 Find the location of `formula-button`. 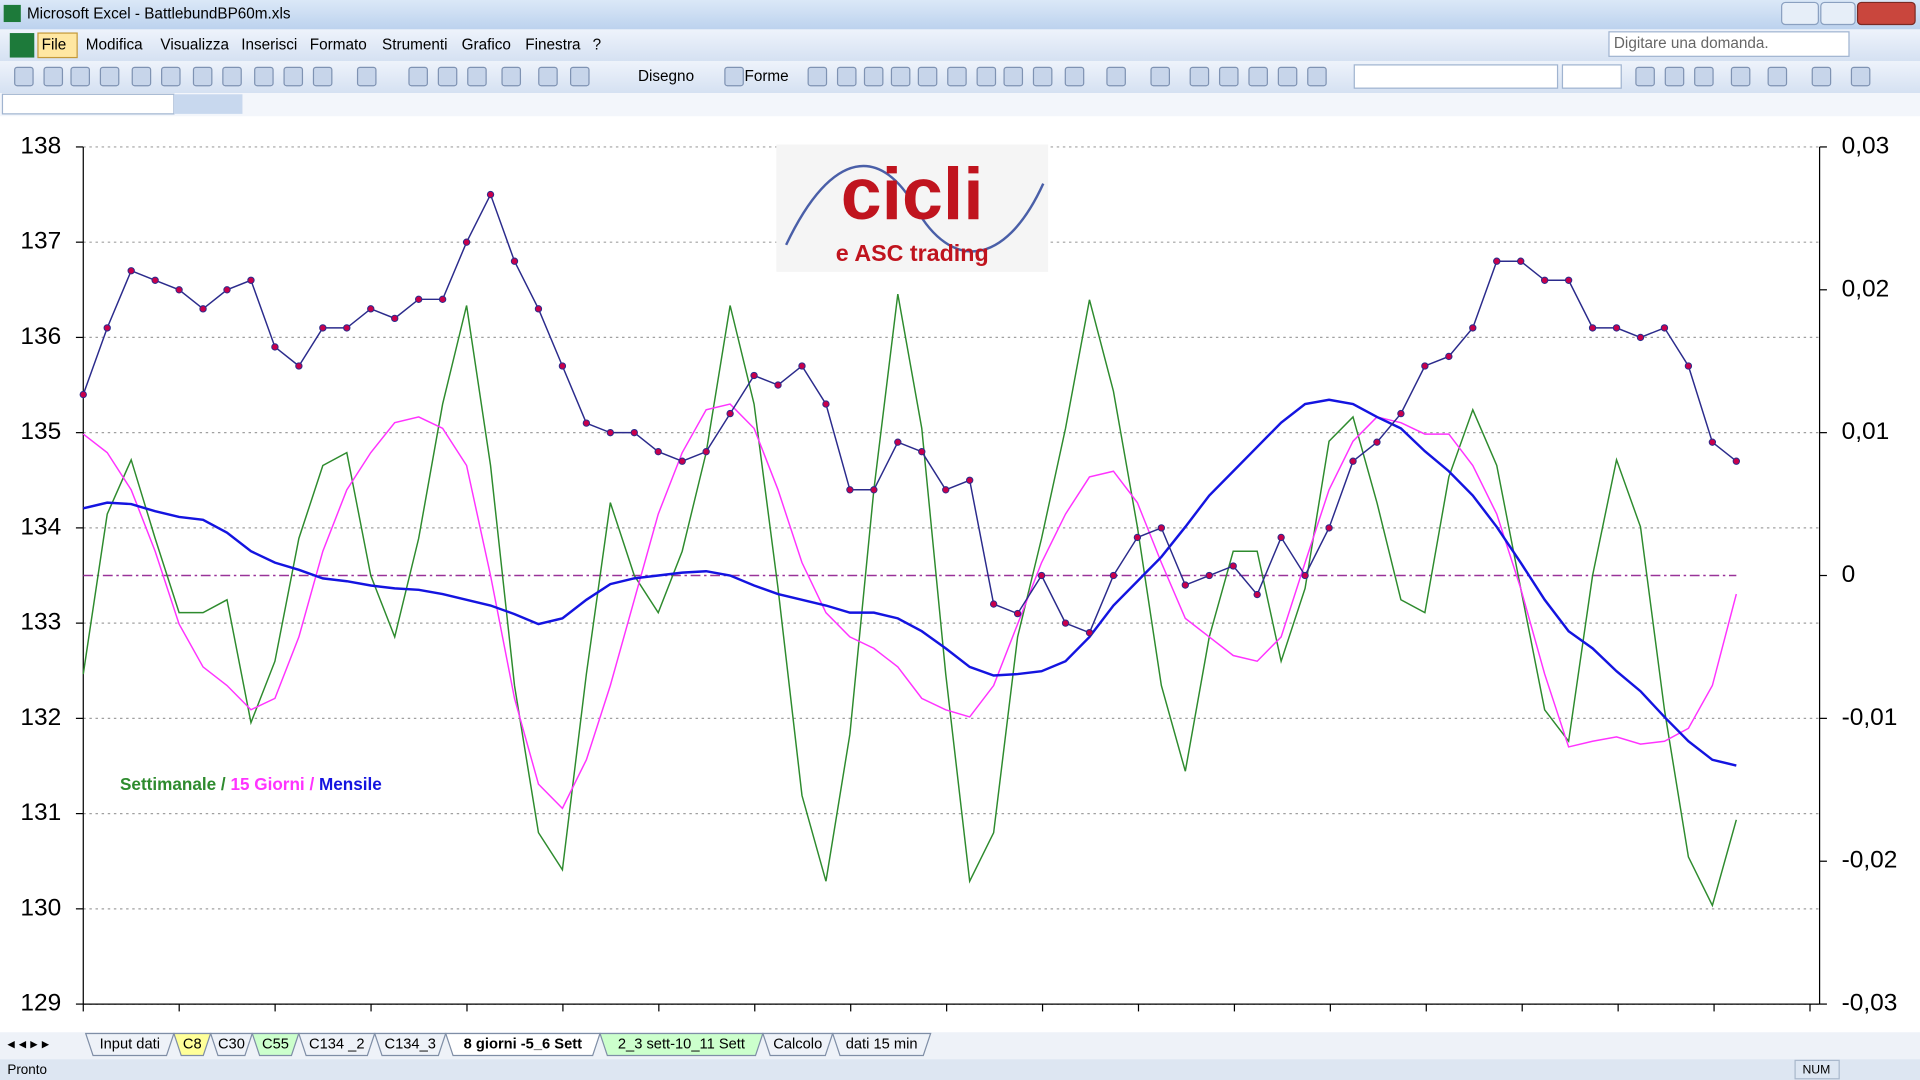

formula-button is located at coordinates (208, 104).